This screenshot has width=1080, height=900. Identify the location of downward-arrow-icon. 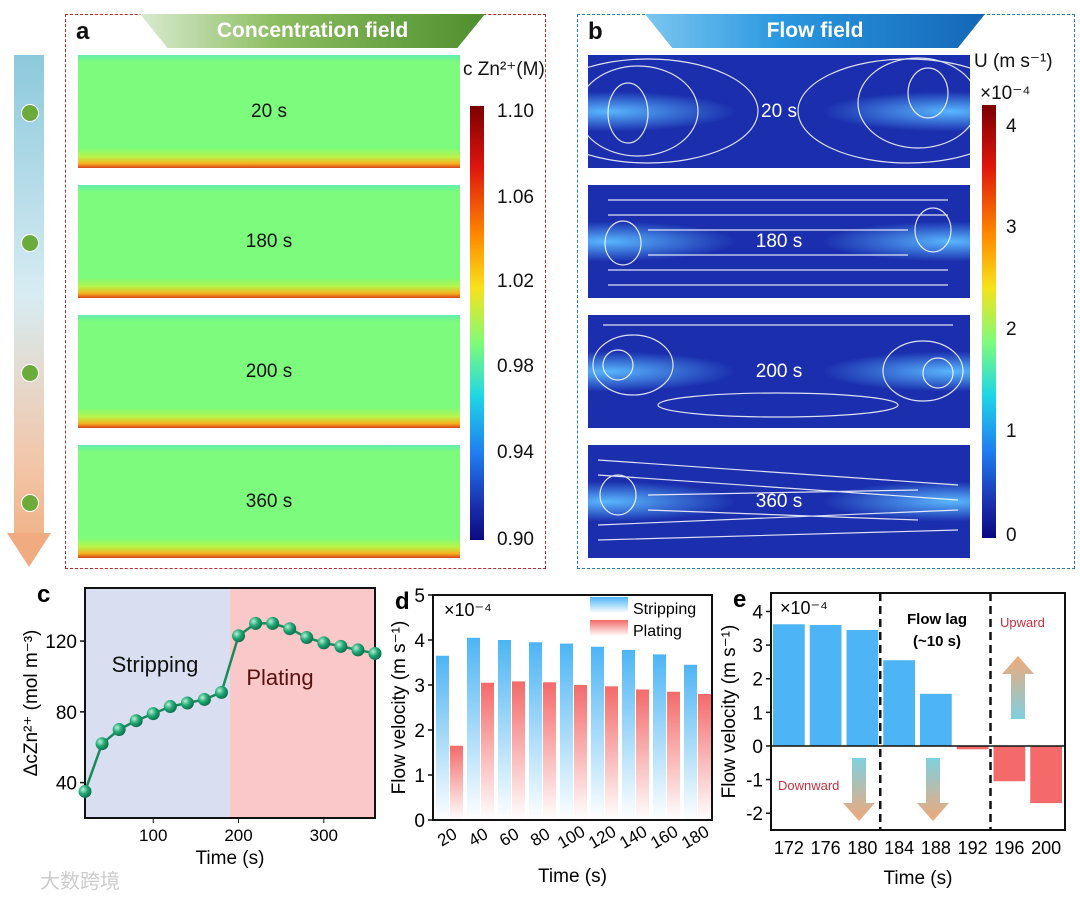
(859, 789).